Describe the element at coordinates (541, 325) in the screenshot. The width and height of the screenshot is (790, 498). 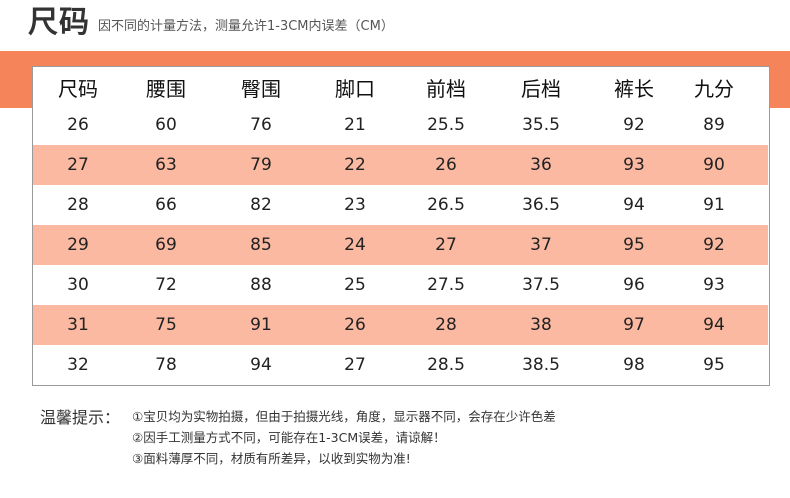
I see `table-cell: 38` at that location.